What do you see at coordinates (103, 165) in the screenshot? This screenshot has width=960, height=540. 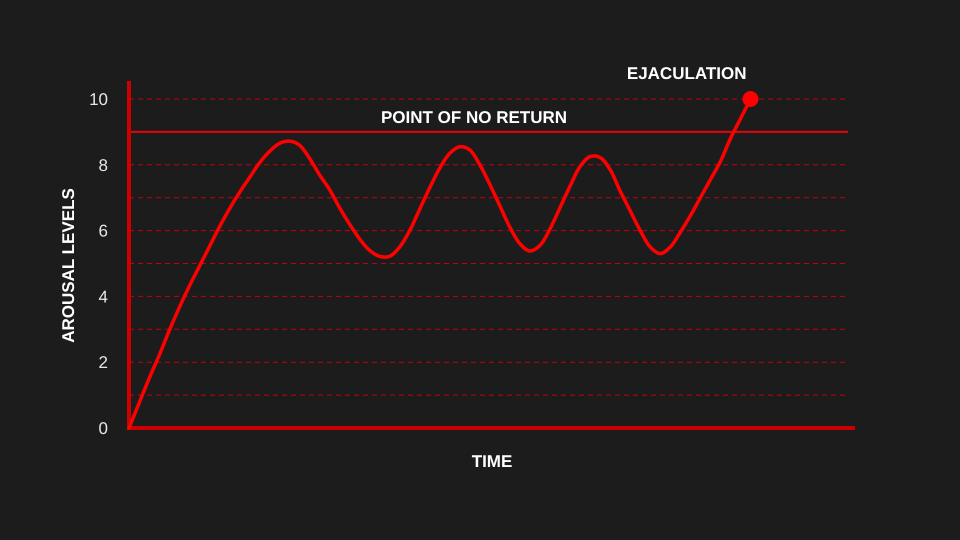 I see `y-tick-label: 8` at bounding box center [103, 165].